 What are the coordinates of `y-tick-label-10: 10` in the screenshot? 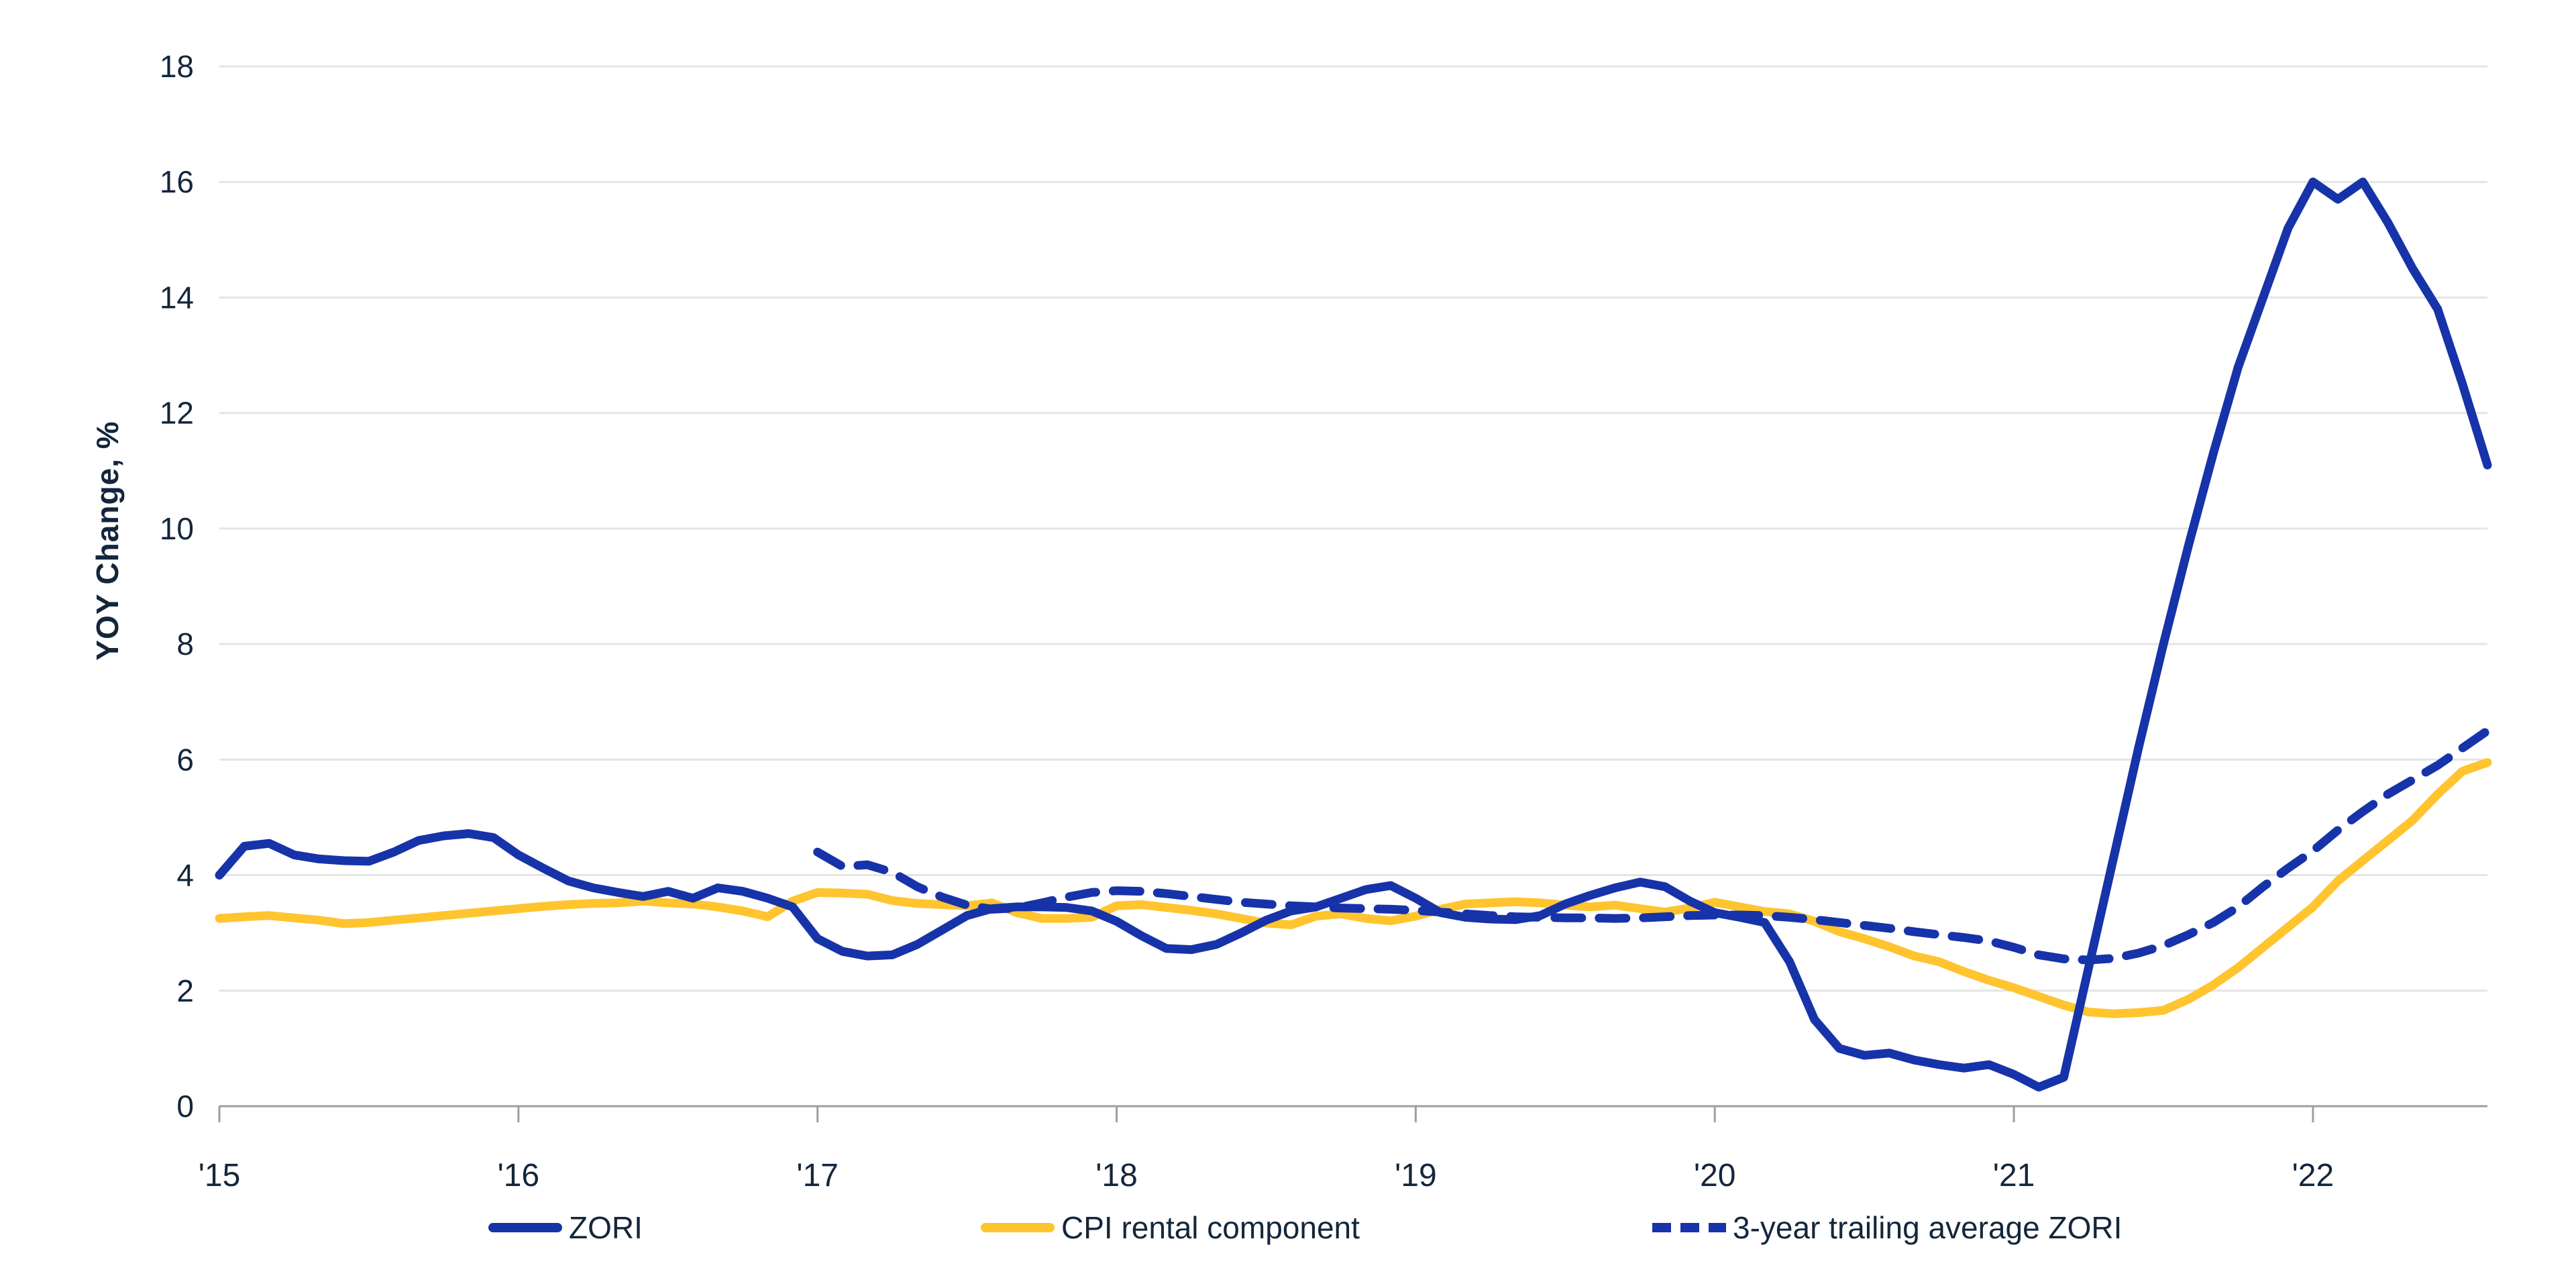 It's located at (177, 528).